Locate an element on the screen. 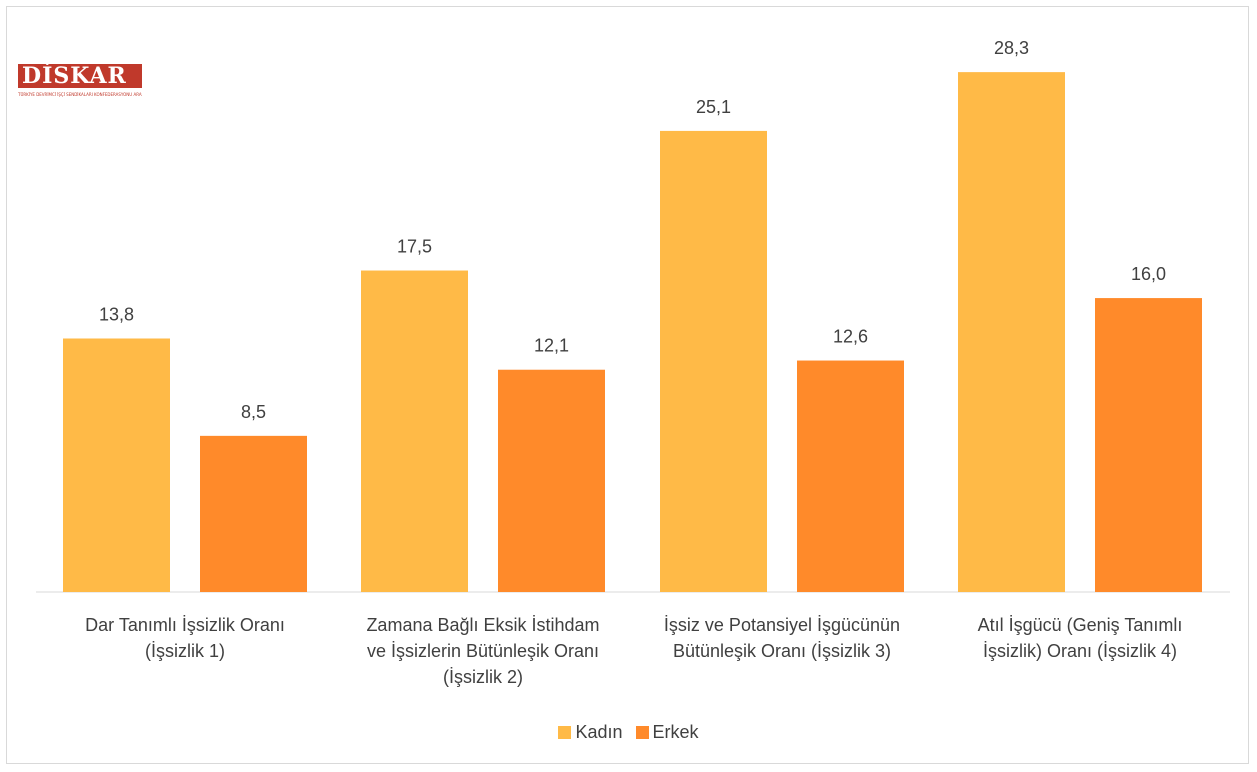 Image resolution: width=1257 pixels, height=772 pixels. category-label-1-line-1: Dar Tanımlı İşsizlik Oranı is located at coordinates (185, 625).